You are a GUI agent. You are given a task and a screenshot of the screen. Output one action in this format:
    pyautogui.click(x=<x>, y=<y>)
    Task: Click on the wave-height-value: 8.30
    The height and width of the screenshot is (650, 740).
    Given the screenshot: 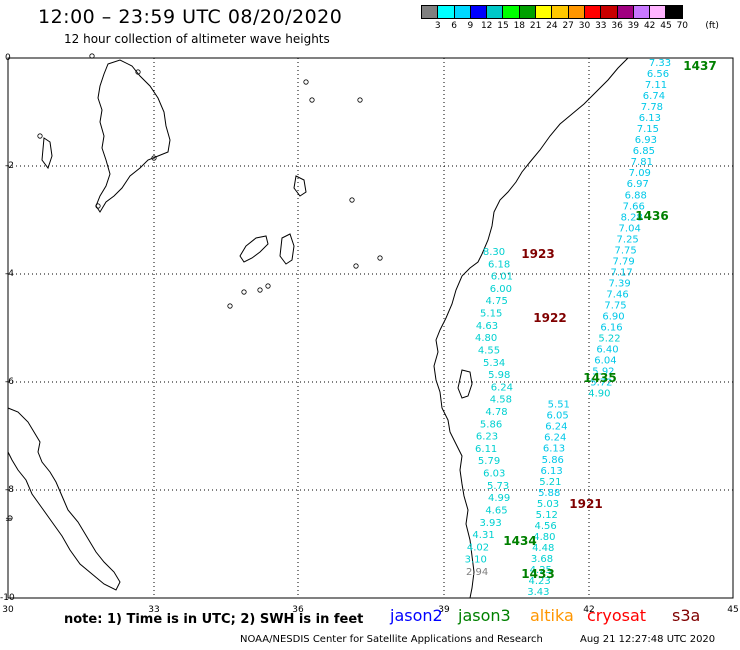 What is the action you would take?
    pyautogui.click(x=494, y=252)
    